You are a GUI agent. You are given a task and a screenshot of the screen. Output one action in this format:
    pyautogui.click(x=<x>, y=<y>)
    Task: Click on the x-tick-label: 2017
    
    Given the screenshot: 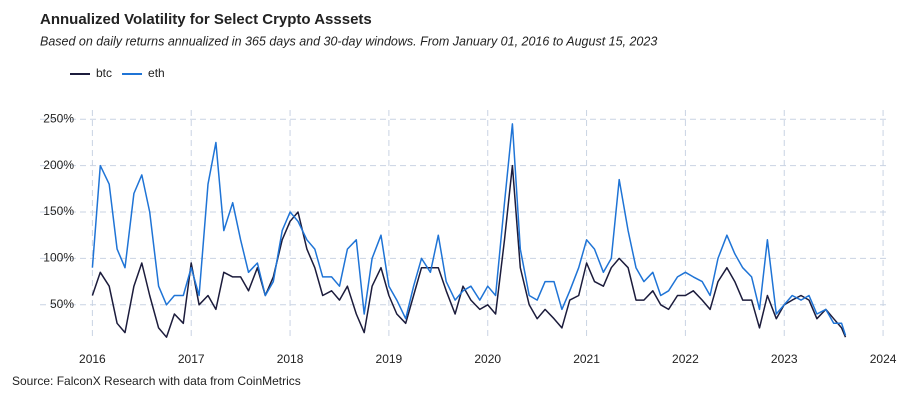 What is the action you would take?
    pyautogui.click(x=191, y=359)
    